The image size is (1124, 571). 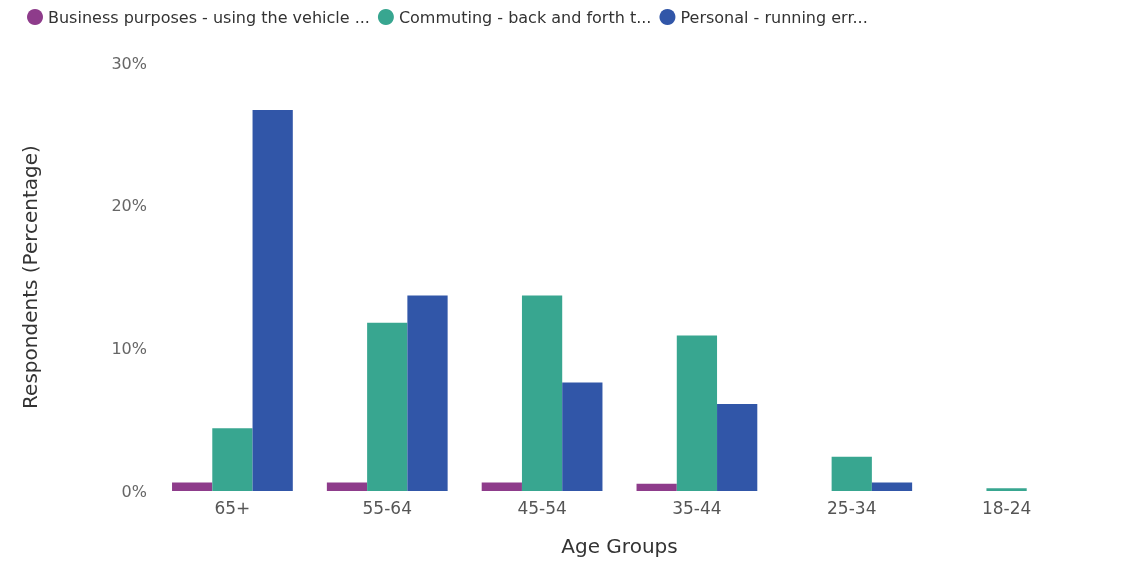 I want to click on x-tick-label: 55-64, so click(x=387, y=507).